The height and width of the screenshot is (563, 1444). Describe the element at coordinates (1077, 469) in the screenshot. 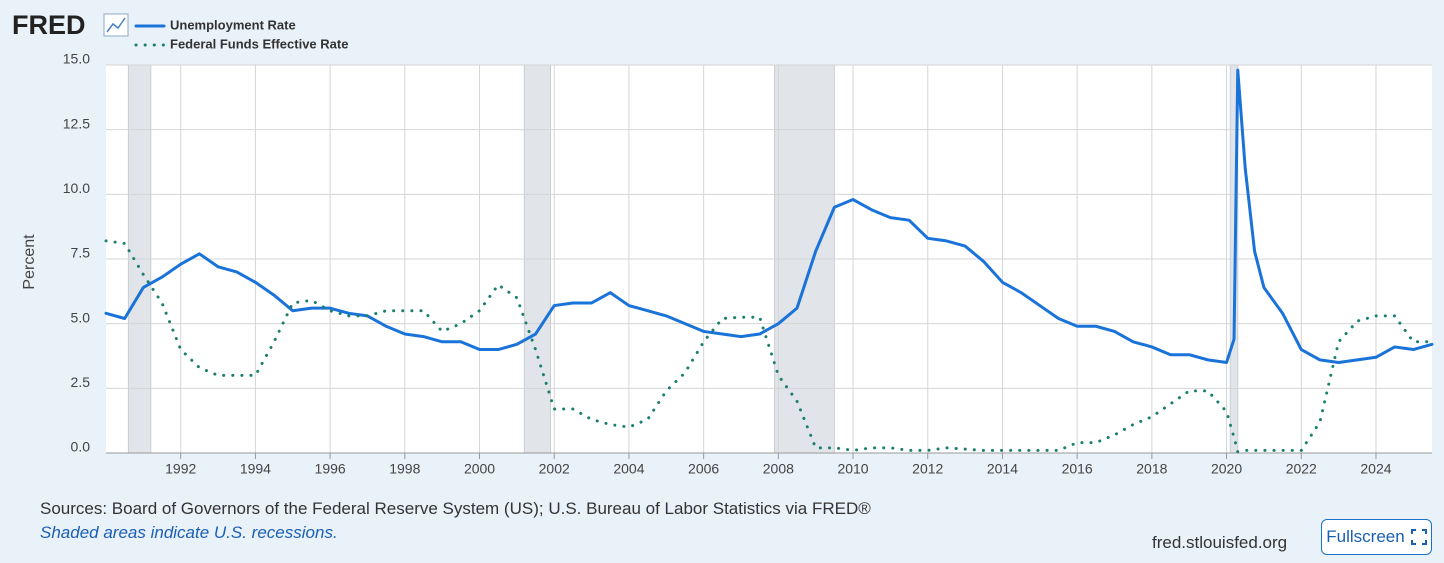

I see `x-tick-label: 2016` at that location.